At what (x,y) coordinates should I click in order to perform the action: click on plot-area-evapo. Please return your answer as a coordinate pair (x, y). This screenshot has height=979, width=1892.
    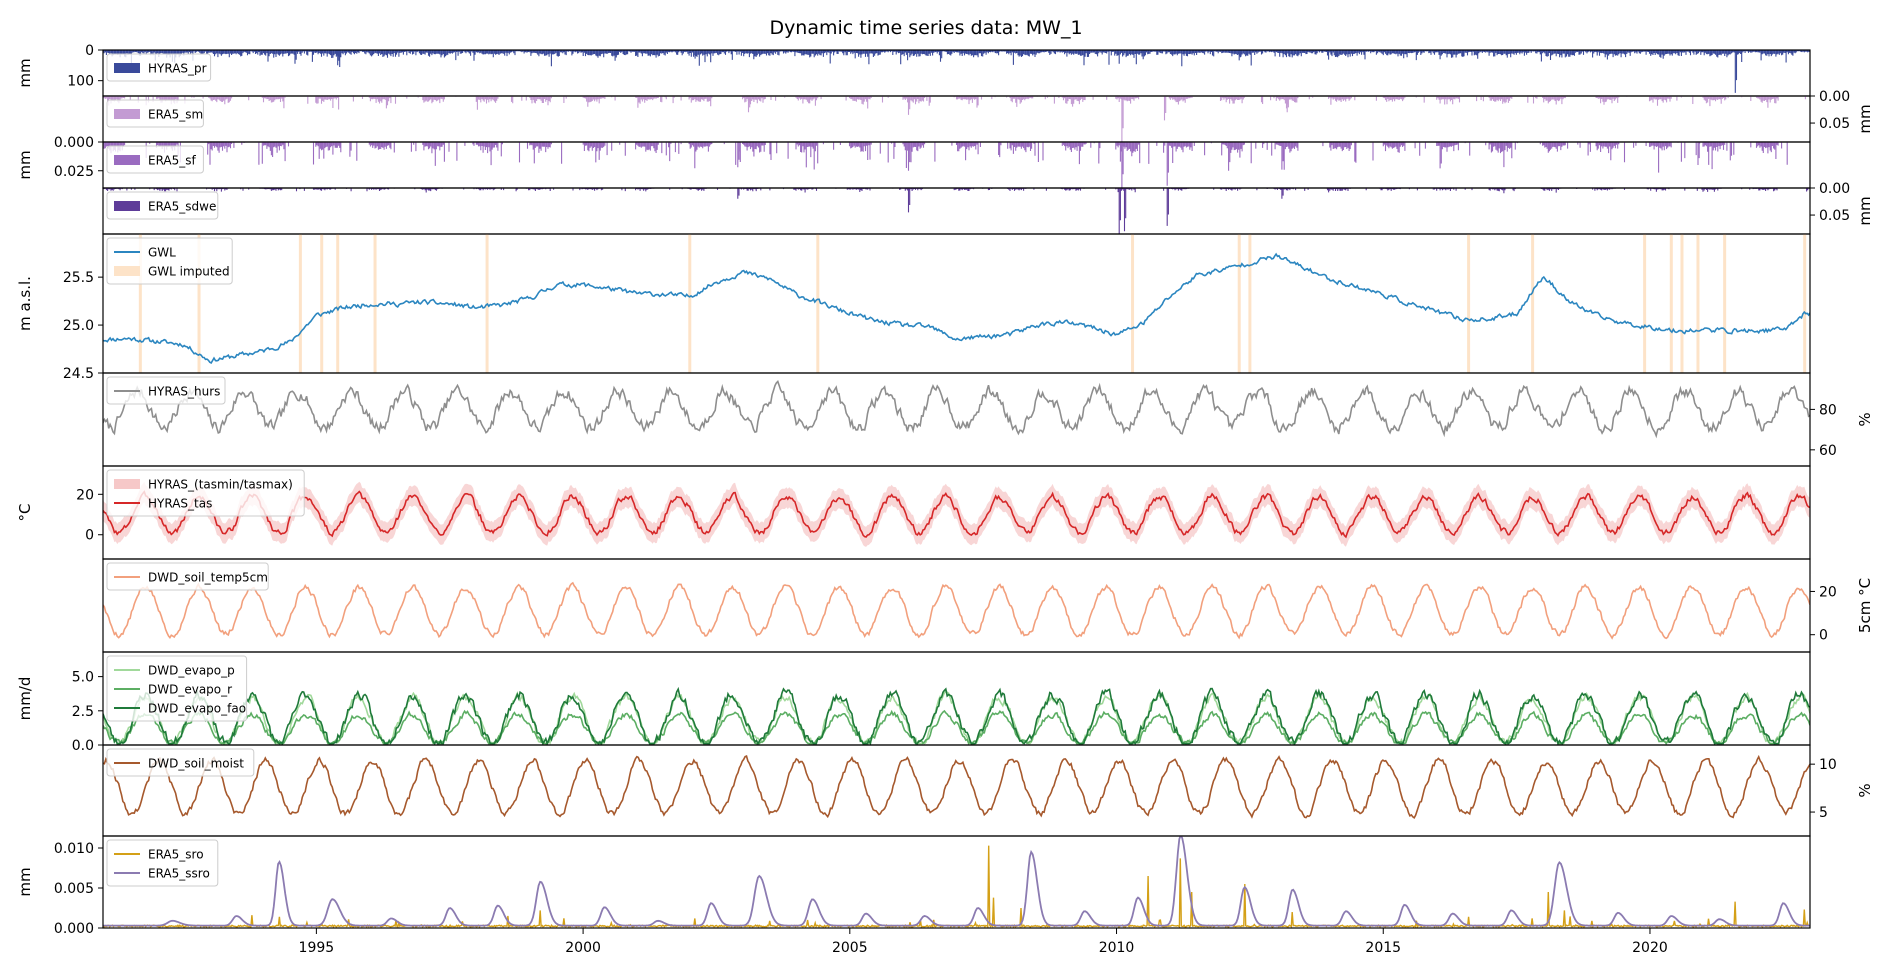
    Looking at the image, I should click on (956, 715).